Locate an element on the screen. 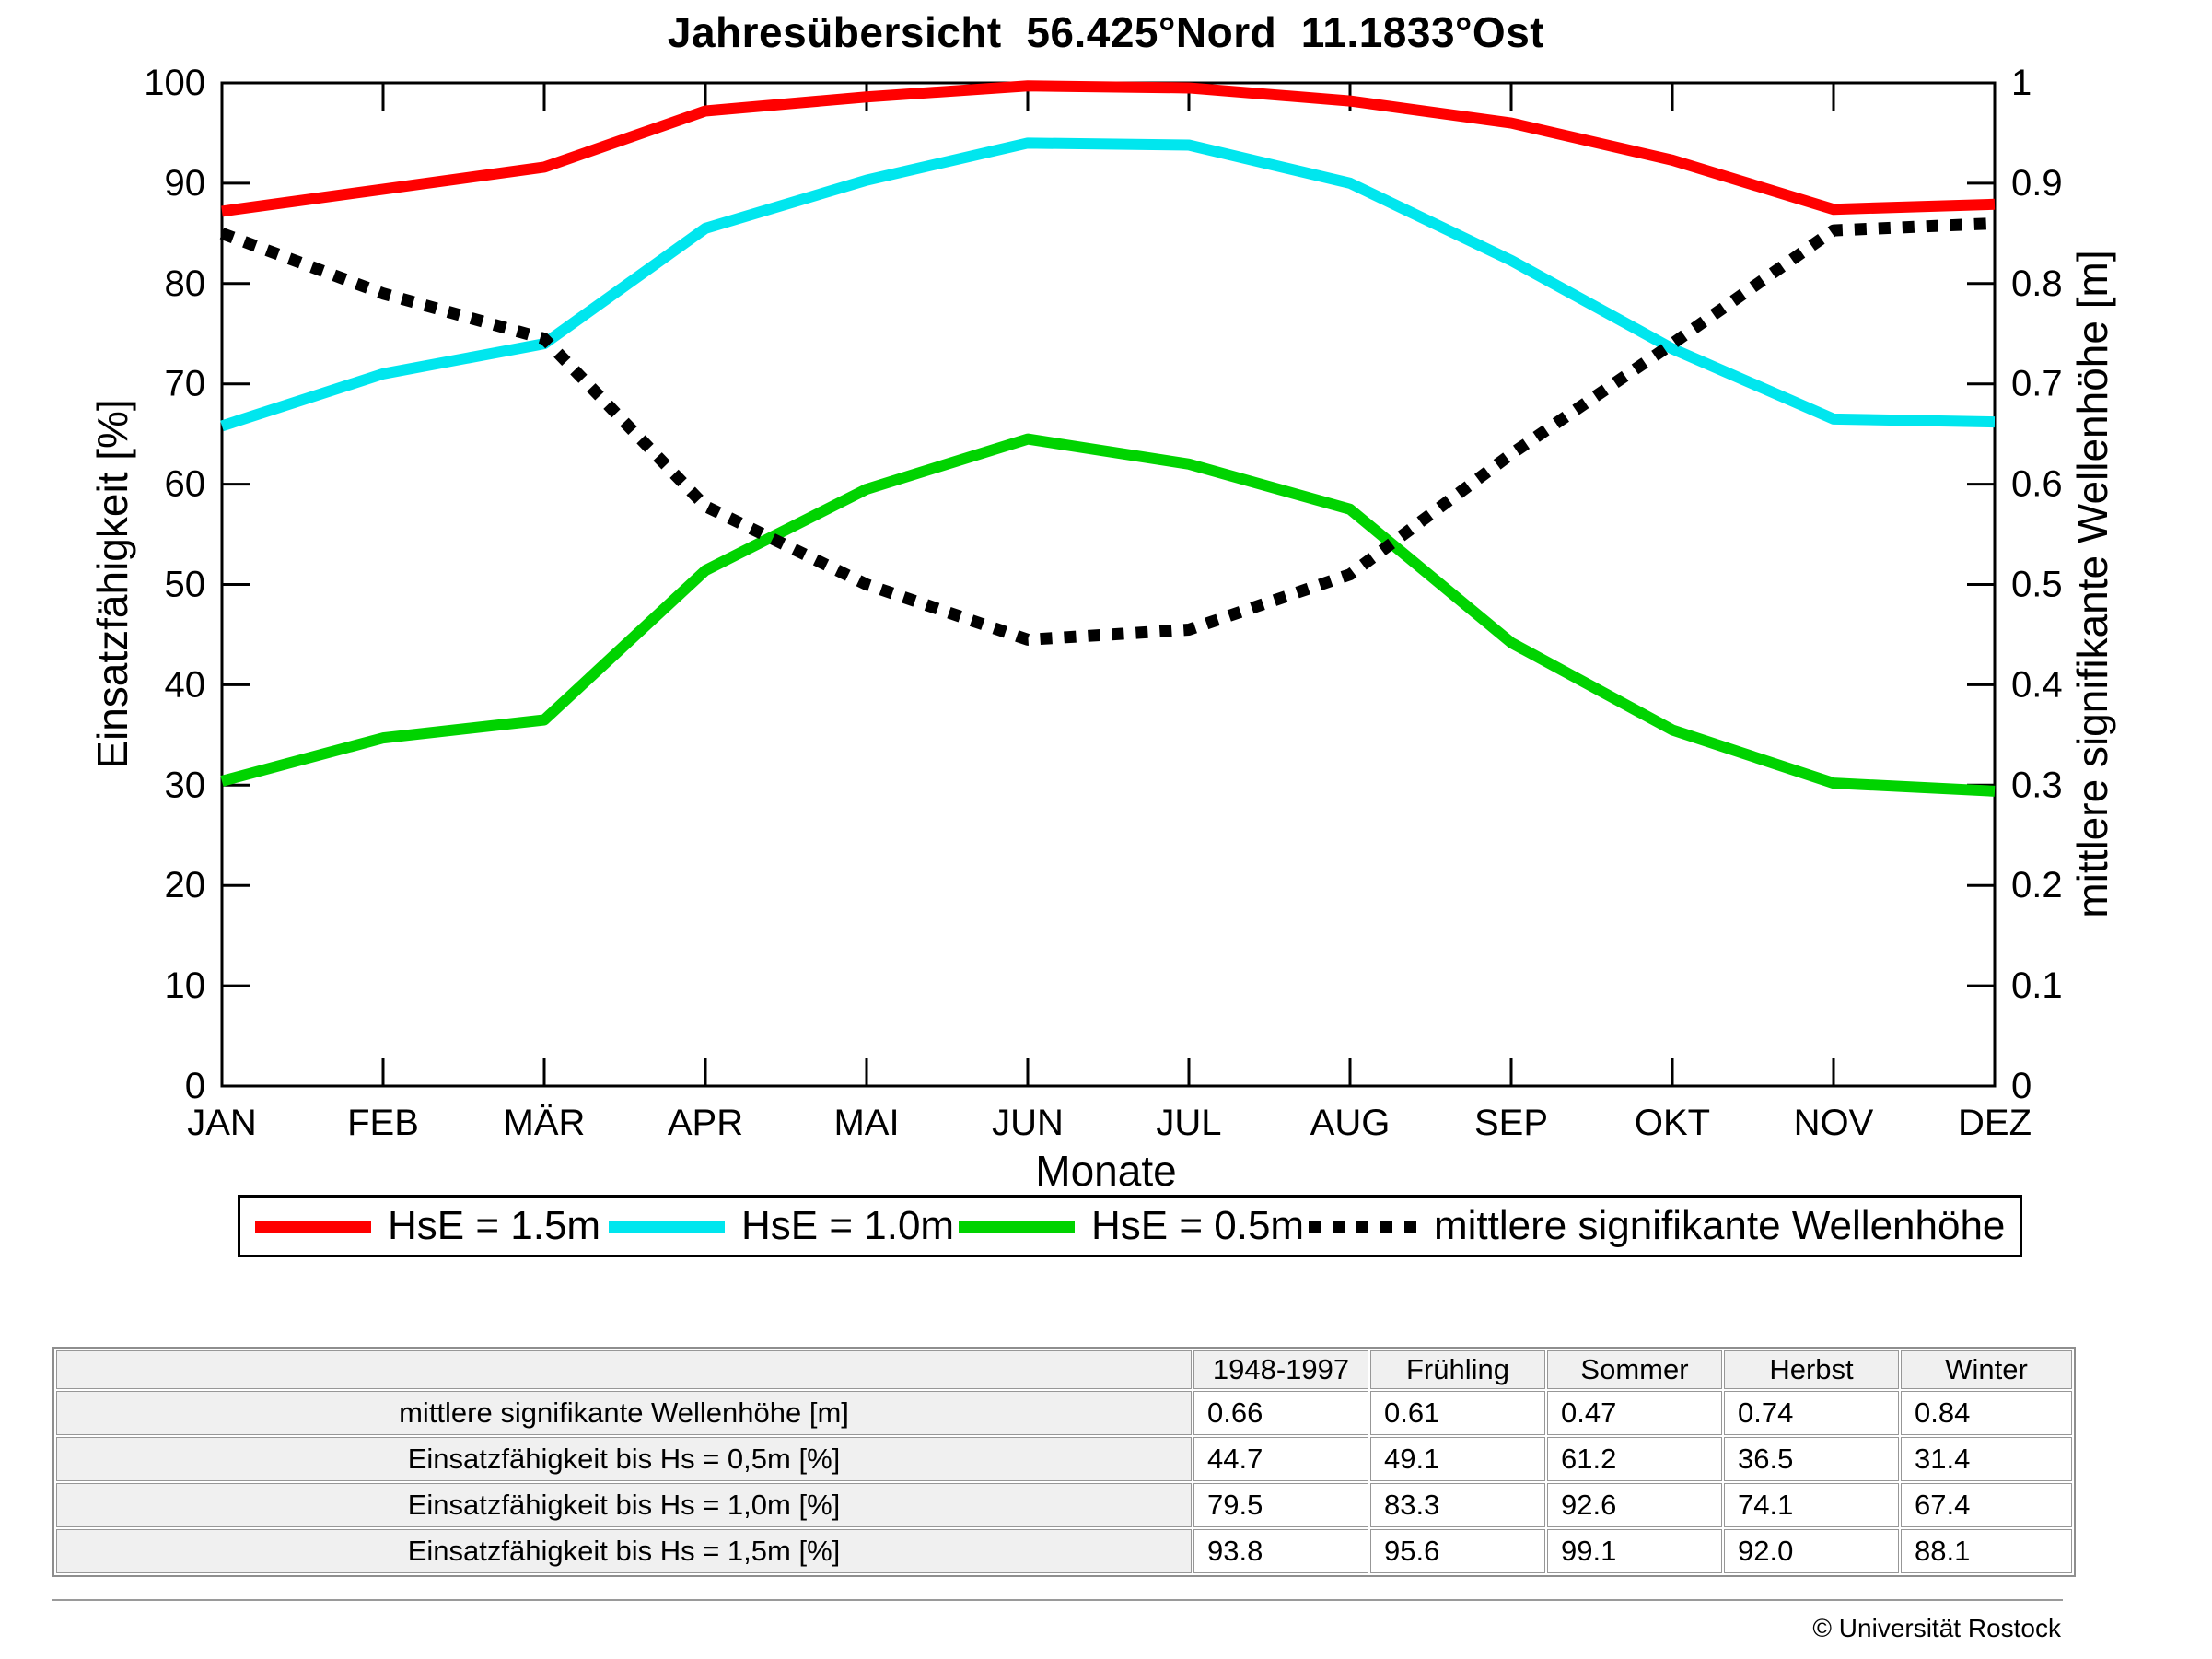  table-value-cell: 61.2 is located at coordinates (1635, 1459).